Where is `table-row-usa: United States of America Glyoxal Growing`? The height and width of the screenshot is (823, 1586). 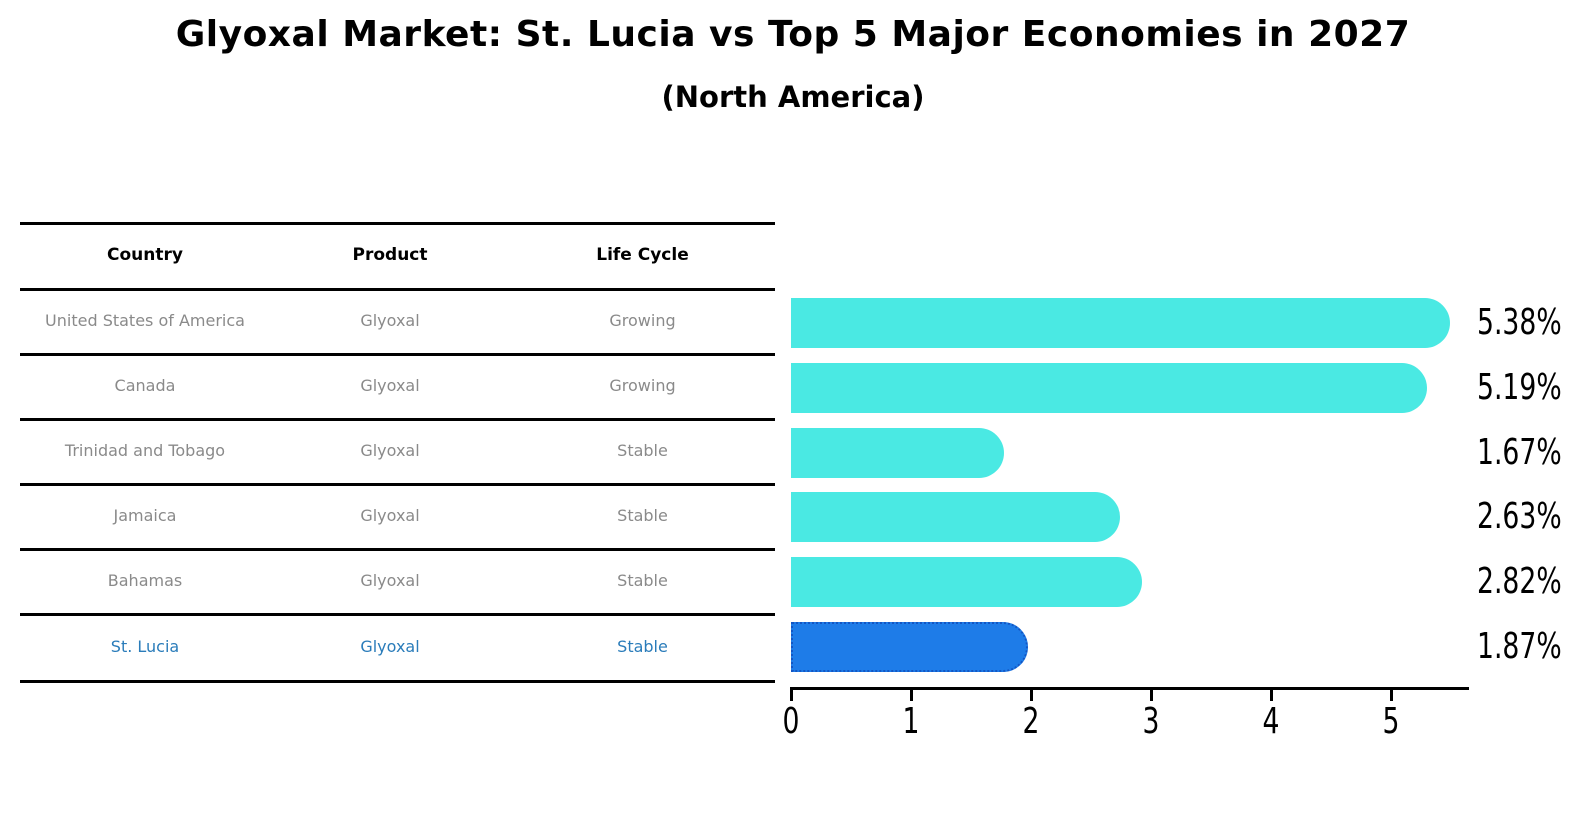 table-row-usa: United States of America Glyoxal Growing is located at coordinates (397, 321).